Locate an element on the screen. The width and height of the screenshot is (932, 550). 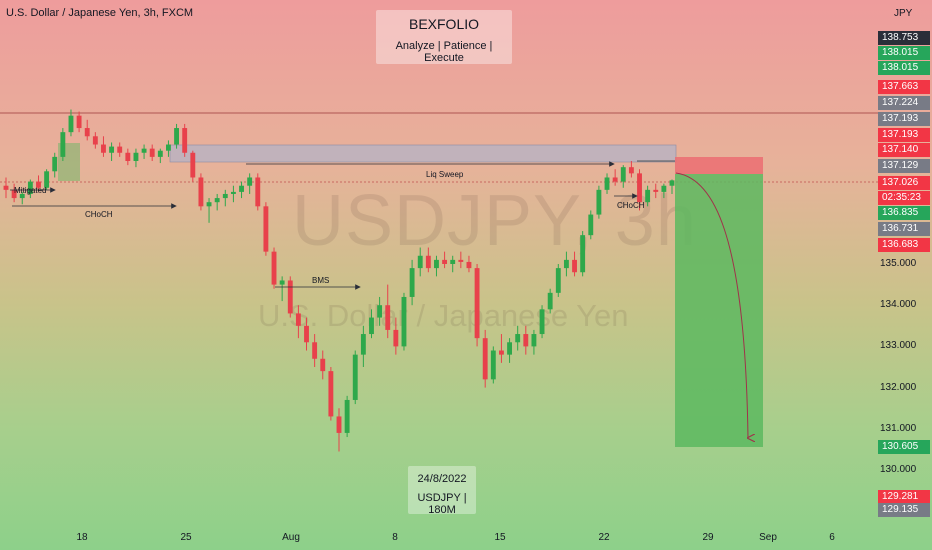
info-symbol-timeframe: USDJPY | 180M is located at coordinates (442, 504).